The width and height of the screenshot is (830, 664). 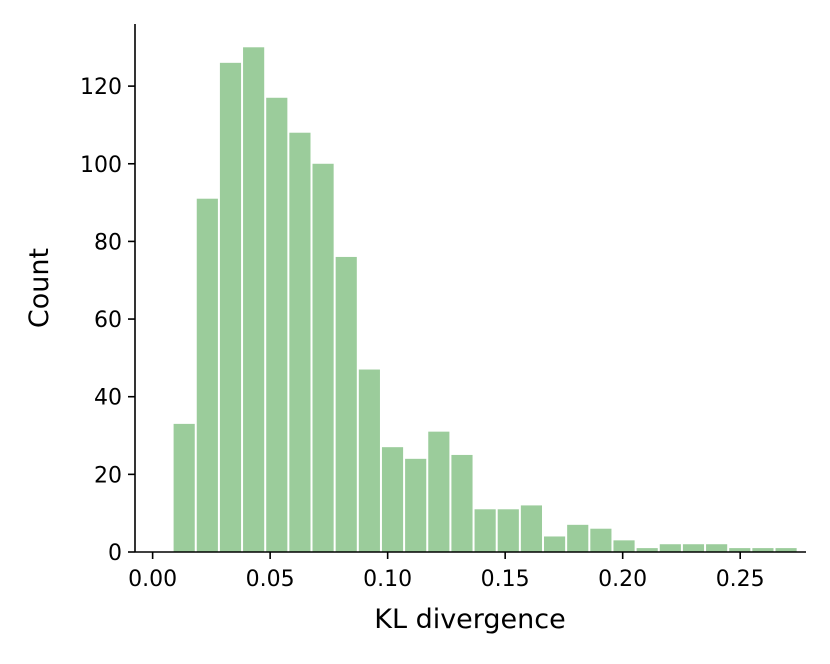 I want to click on y-tick-label: 40, so click(x=108, y=398).